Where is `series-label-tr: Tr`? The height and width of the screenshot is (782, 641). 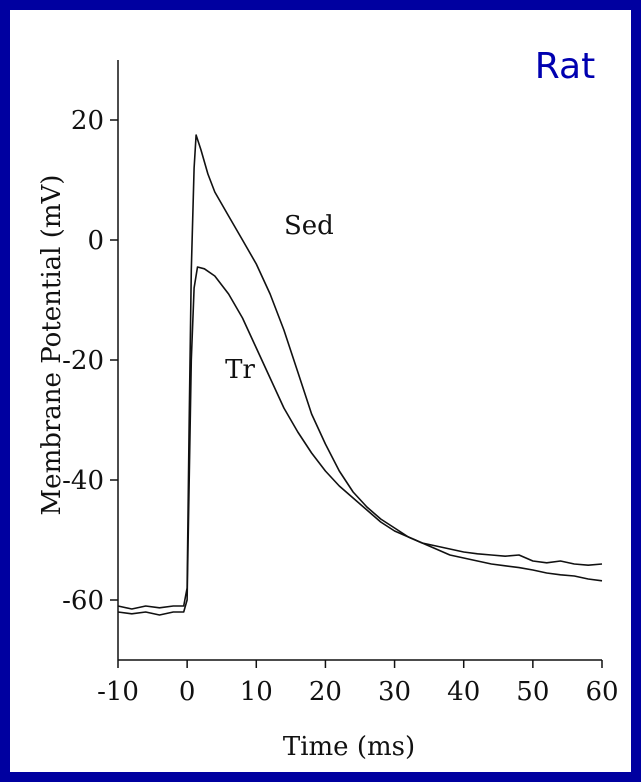
series-label-tr: Tr is located at coordinates (240, 370).